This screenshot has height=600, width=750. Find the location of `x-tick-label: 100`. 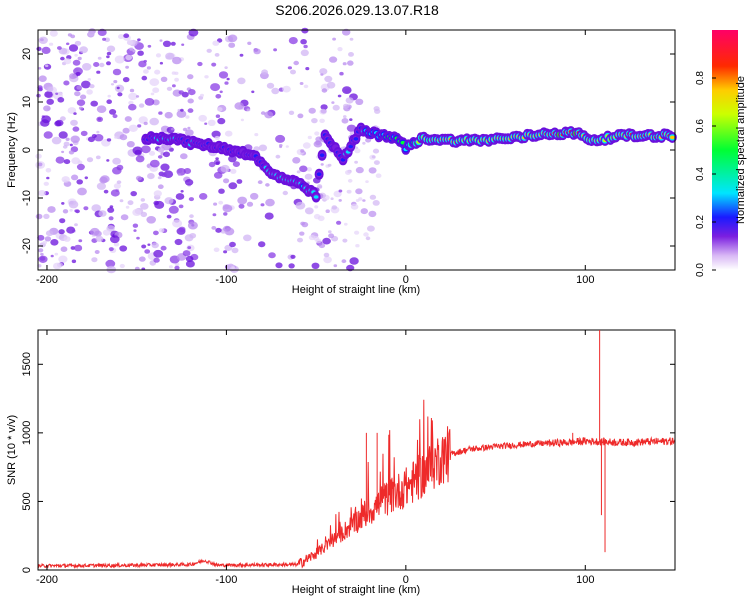

x-tick-label: 100 is located at coordinates (585, 580).